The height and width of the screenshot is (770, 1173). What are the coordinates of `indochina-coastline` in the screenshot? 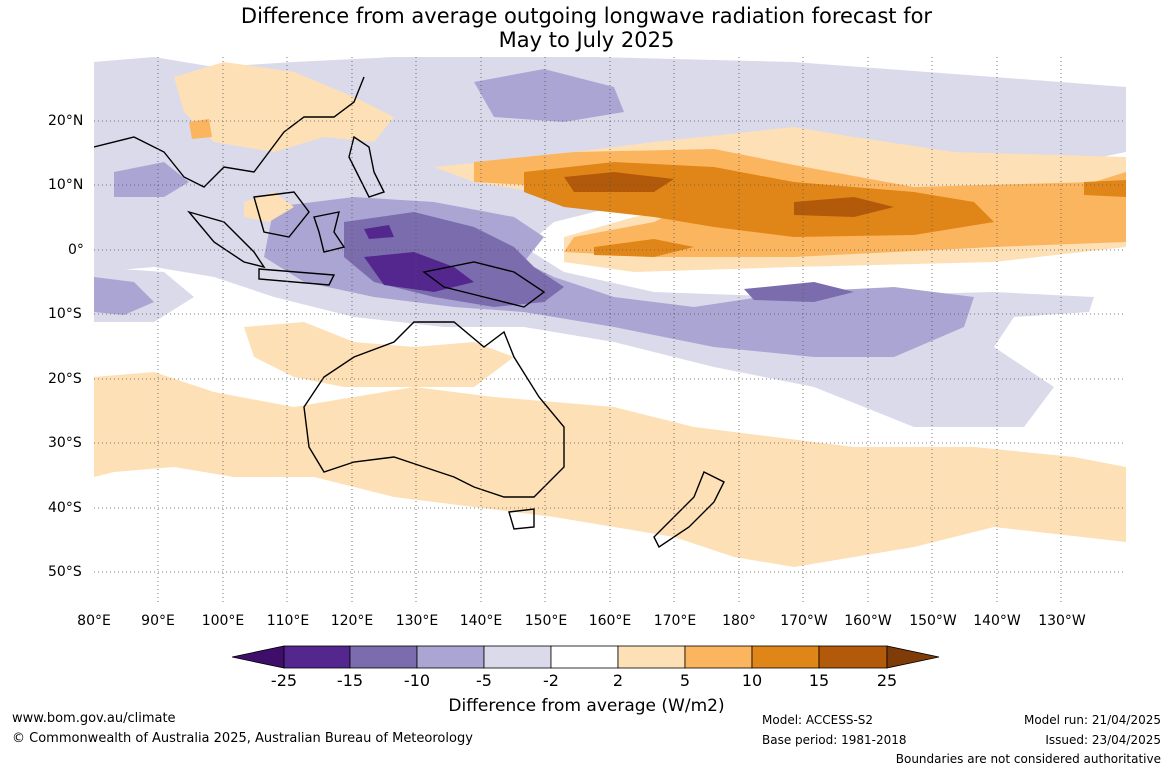 It's located at (229, 132).